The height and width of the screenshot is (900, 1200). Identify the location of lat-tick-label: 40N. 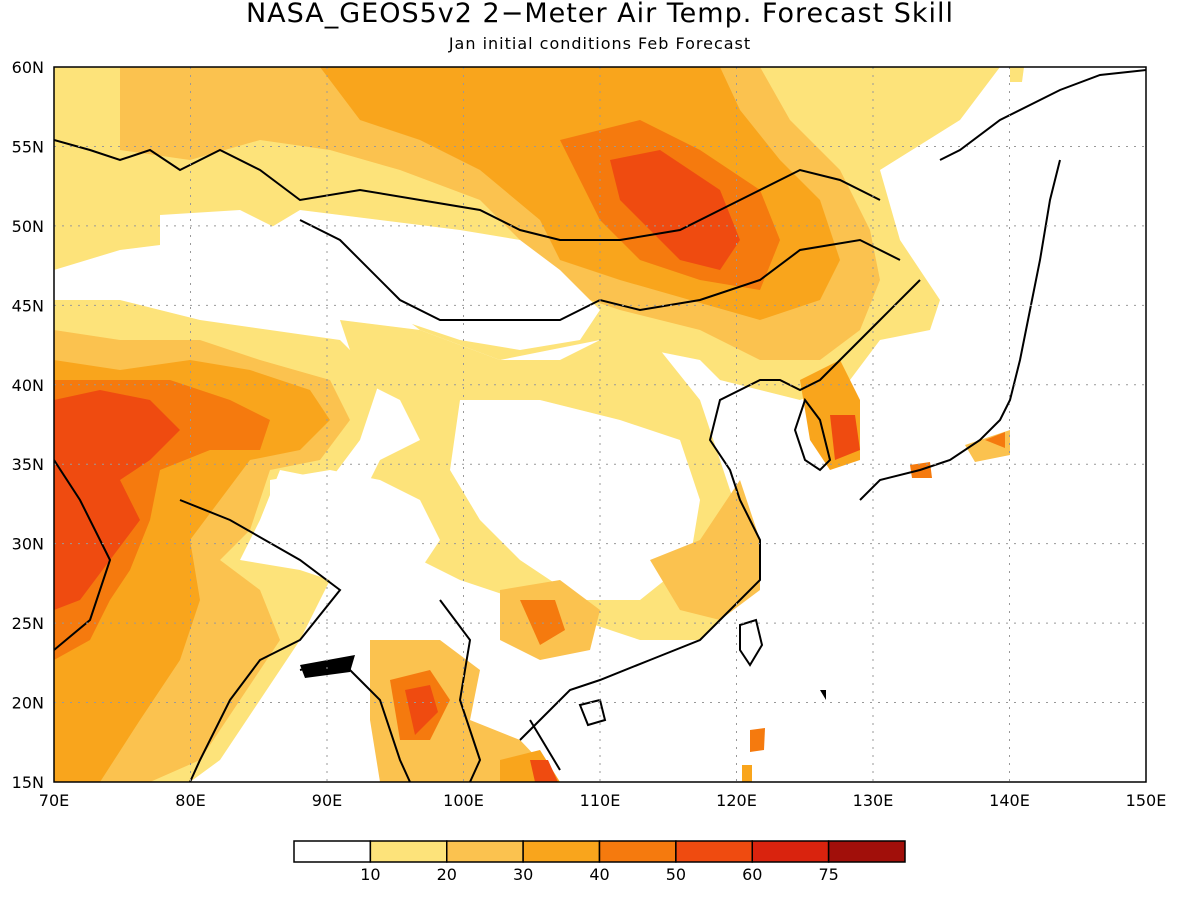
(28, 385).